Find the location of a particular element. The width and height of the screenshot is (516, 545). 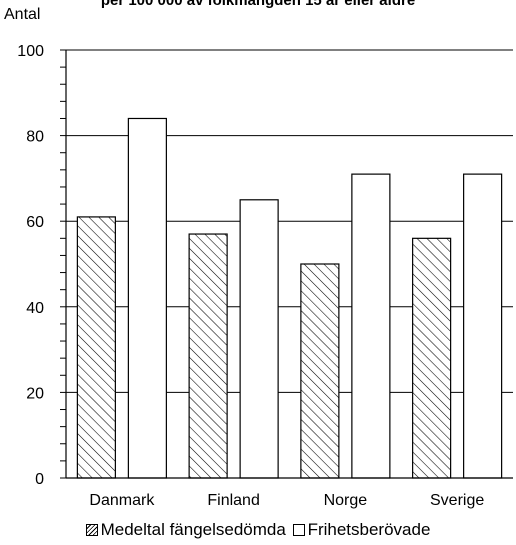

legend-swatch-white is located at coordinates (298, 530).